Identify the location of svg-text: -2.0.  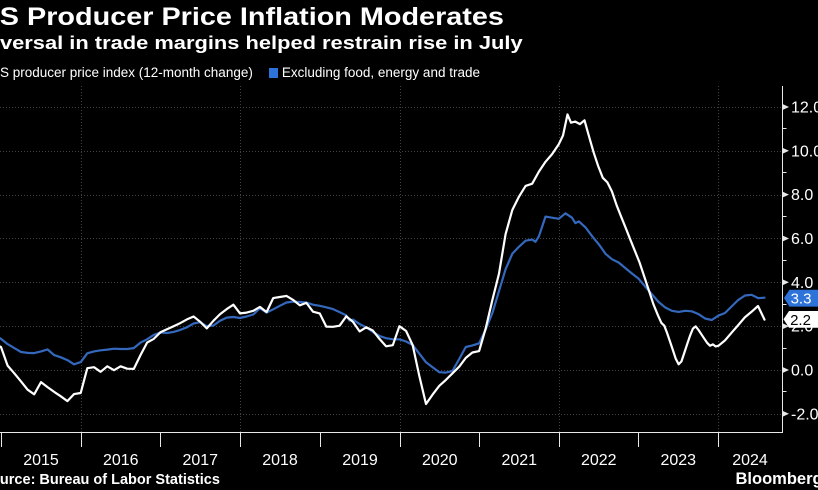
(804, 414).